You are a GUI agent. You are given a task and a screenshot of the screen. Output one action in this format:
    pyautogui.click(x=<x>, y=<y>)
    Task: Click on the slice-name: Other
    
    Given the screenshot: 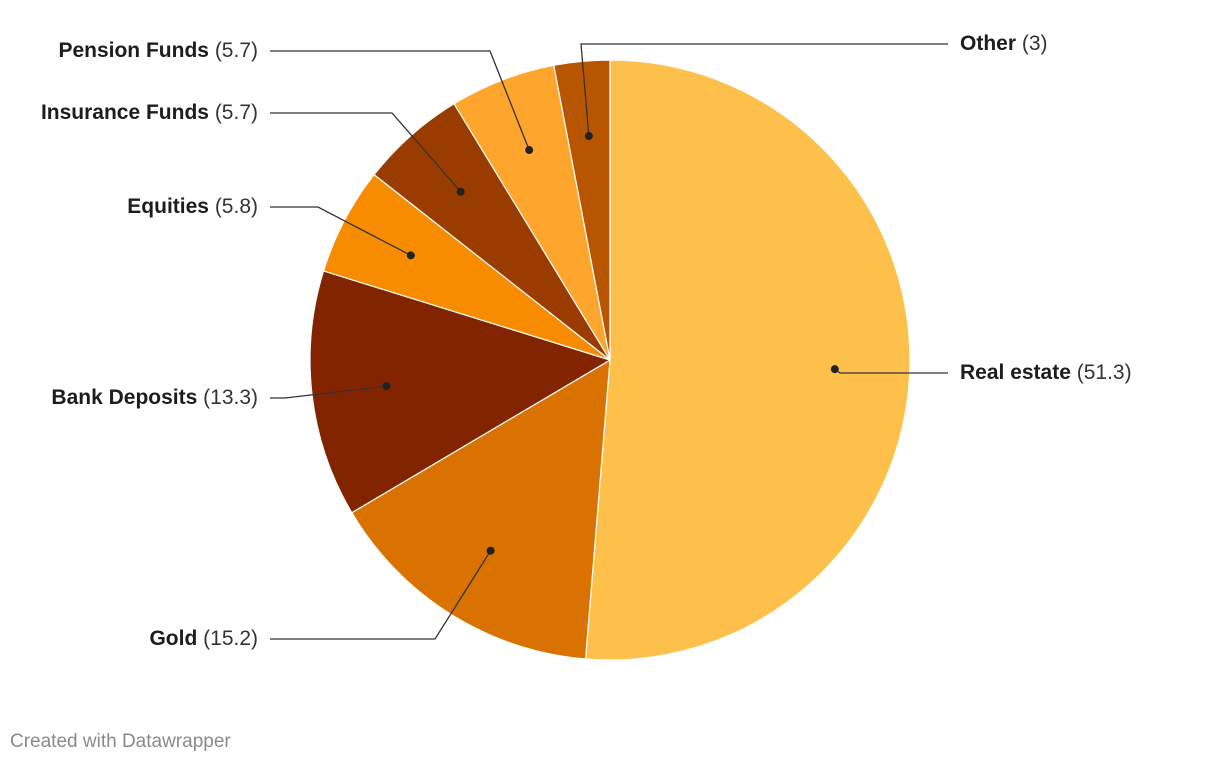 What is the action you would take?
    pyautogui.click(x=988, y=43)
    